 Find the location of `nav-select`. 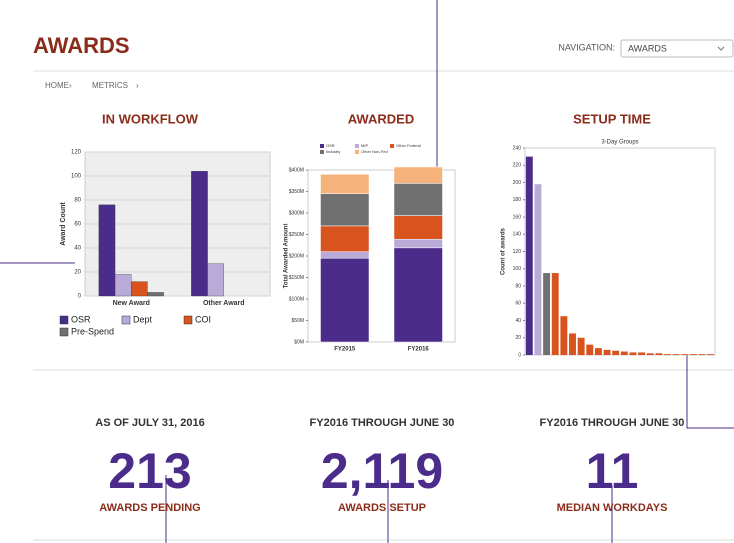

nav-select is located at coordinates (677, 48).